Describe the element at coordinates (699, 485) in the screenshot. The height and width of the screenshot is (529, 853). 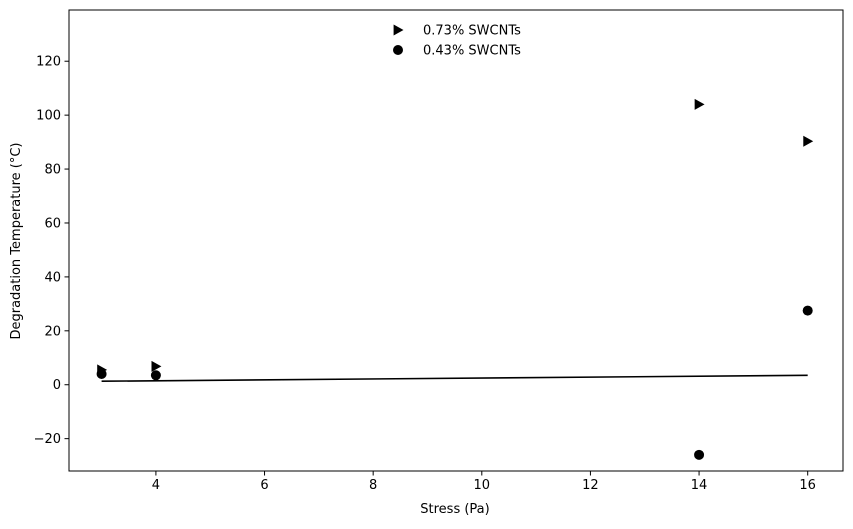
I see `x-tick-label: 14` at that location.